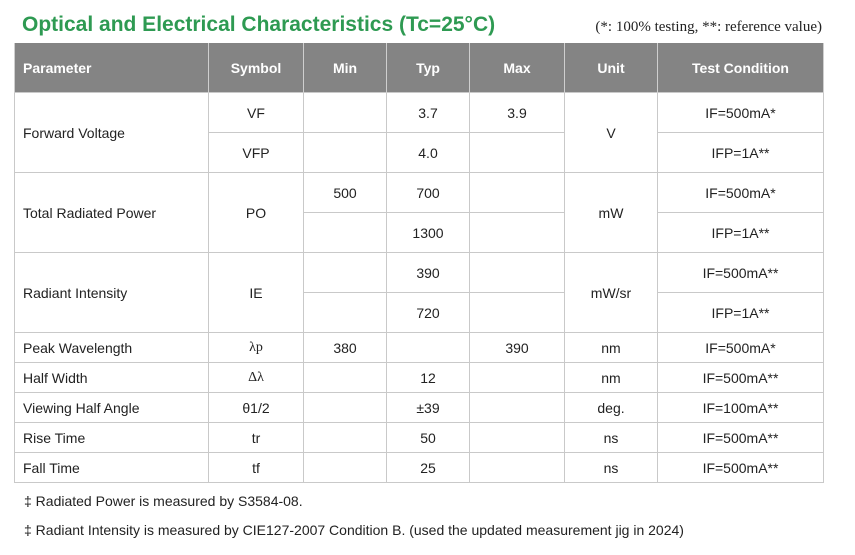  I want to click on parameter-cell: Total Radiated Power, so click(111, 212).